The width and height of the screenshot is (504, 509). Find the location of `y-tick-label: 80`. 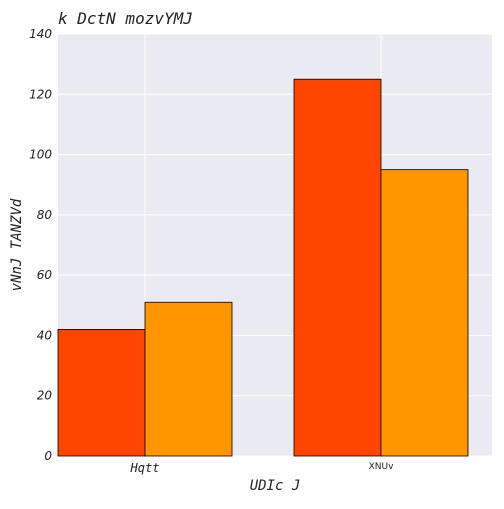

y-tick-label: 80 is located at coordinates (45, 215).